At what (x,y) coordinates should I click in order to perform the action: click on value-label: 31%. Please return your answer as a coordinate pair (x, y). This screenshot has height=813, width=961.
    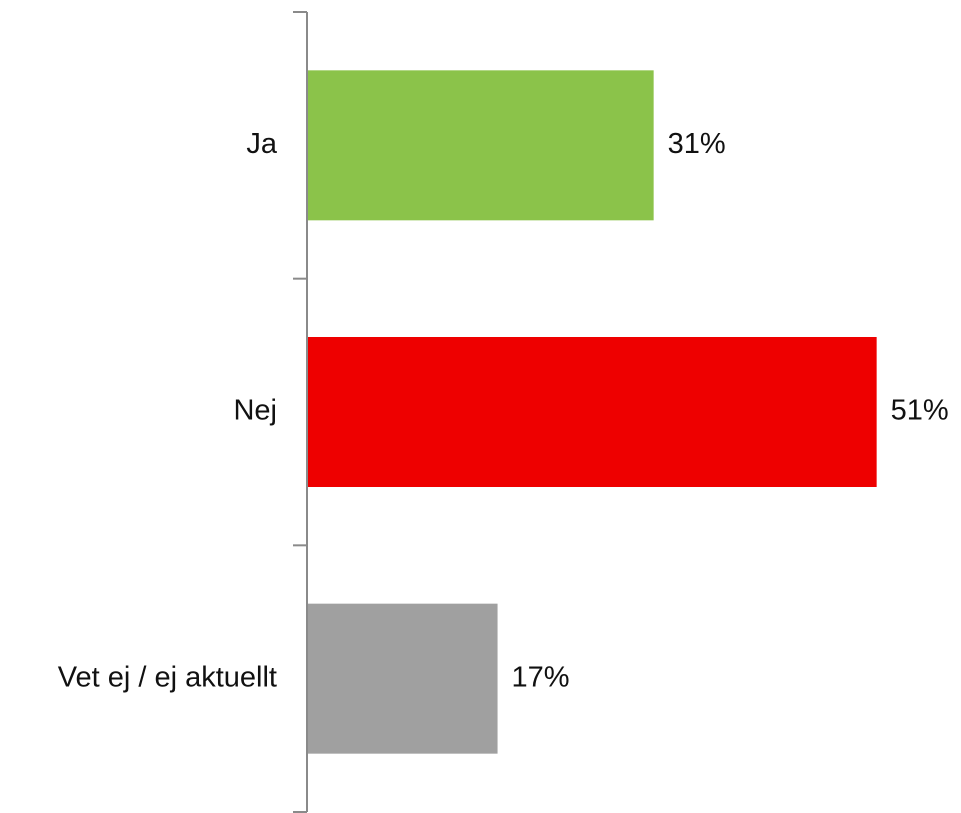
    Looking at the image, I should click on (697, 144).